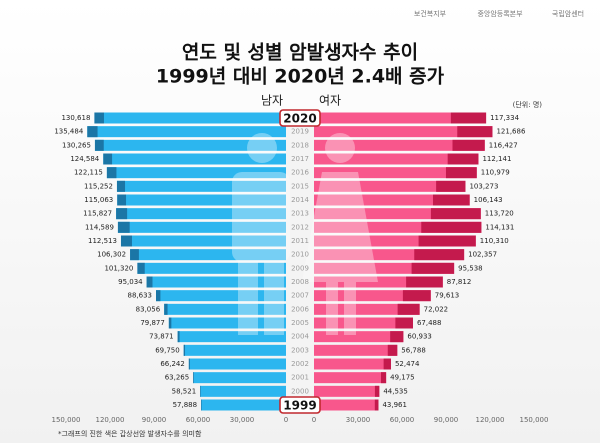 This screenshot has width=600, height=443. Describe the element at coordinates (483, 186) in the screenshot. I see `value-label: 103,273` at that location.